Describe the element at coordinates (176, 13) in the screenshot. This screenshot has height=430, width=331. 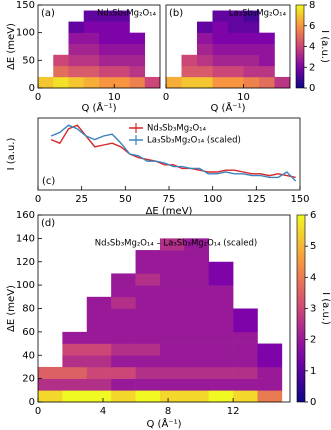
I see `panel-label: (b)` at that location.